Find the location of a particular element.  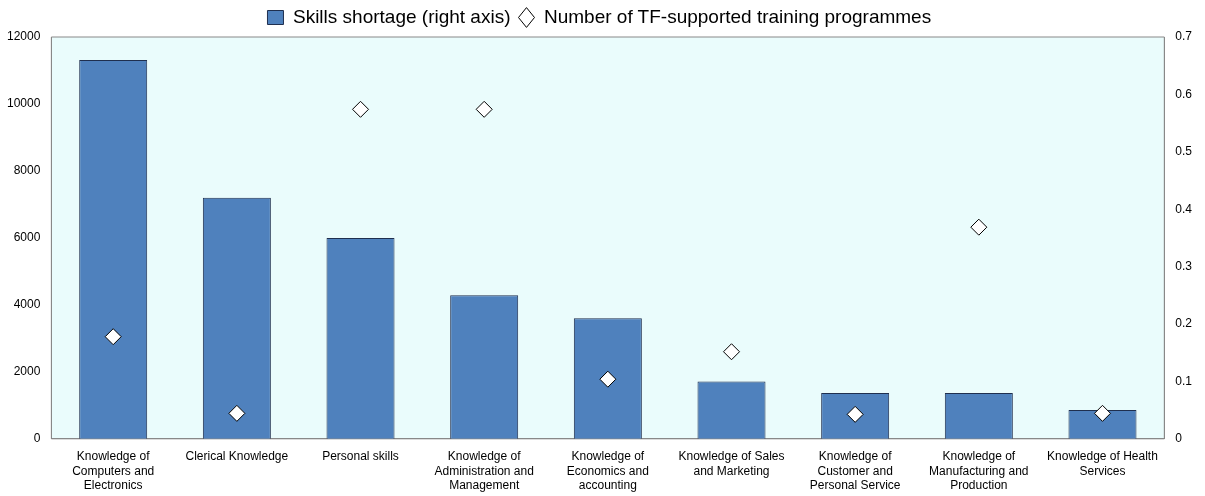

y2-tick-label: 0.7 is located at coordinates (1184, 36).